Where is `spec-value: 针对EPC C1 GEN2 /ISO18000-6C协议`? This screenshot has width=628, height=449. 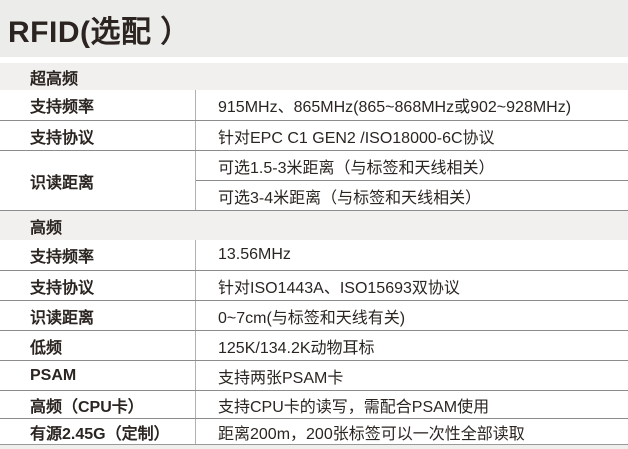 spec-value: 针对EPC C1 GEN2 /ISO18000-6C协议 is located at coordinates (356, 138).